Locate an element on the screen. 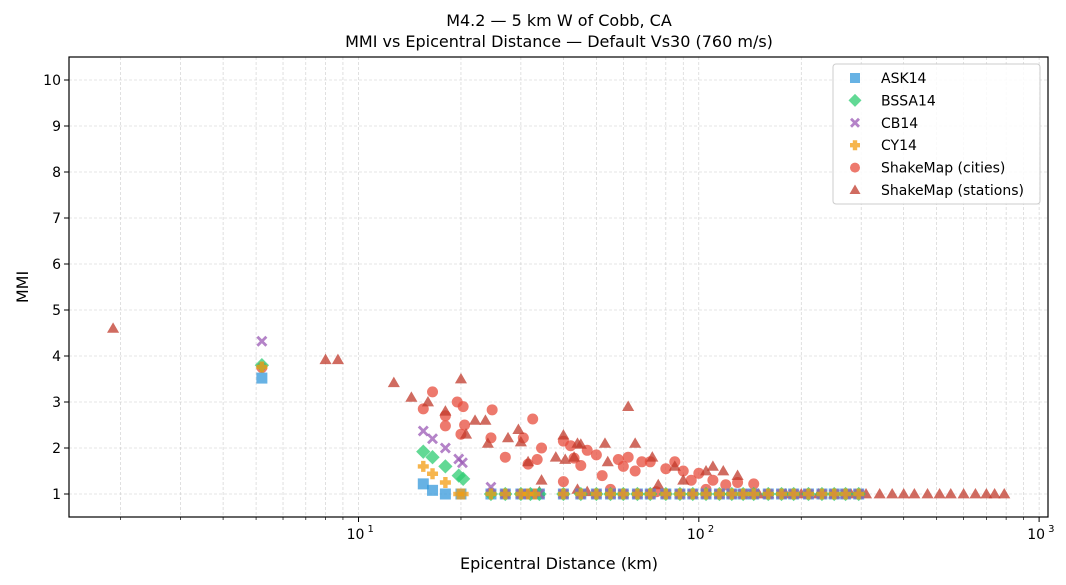 The width and height of the screenshot is (1066, 585). legend-label: ShakeMap (cities) is located at coordinates (943, 169).